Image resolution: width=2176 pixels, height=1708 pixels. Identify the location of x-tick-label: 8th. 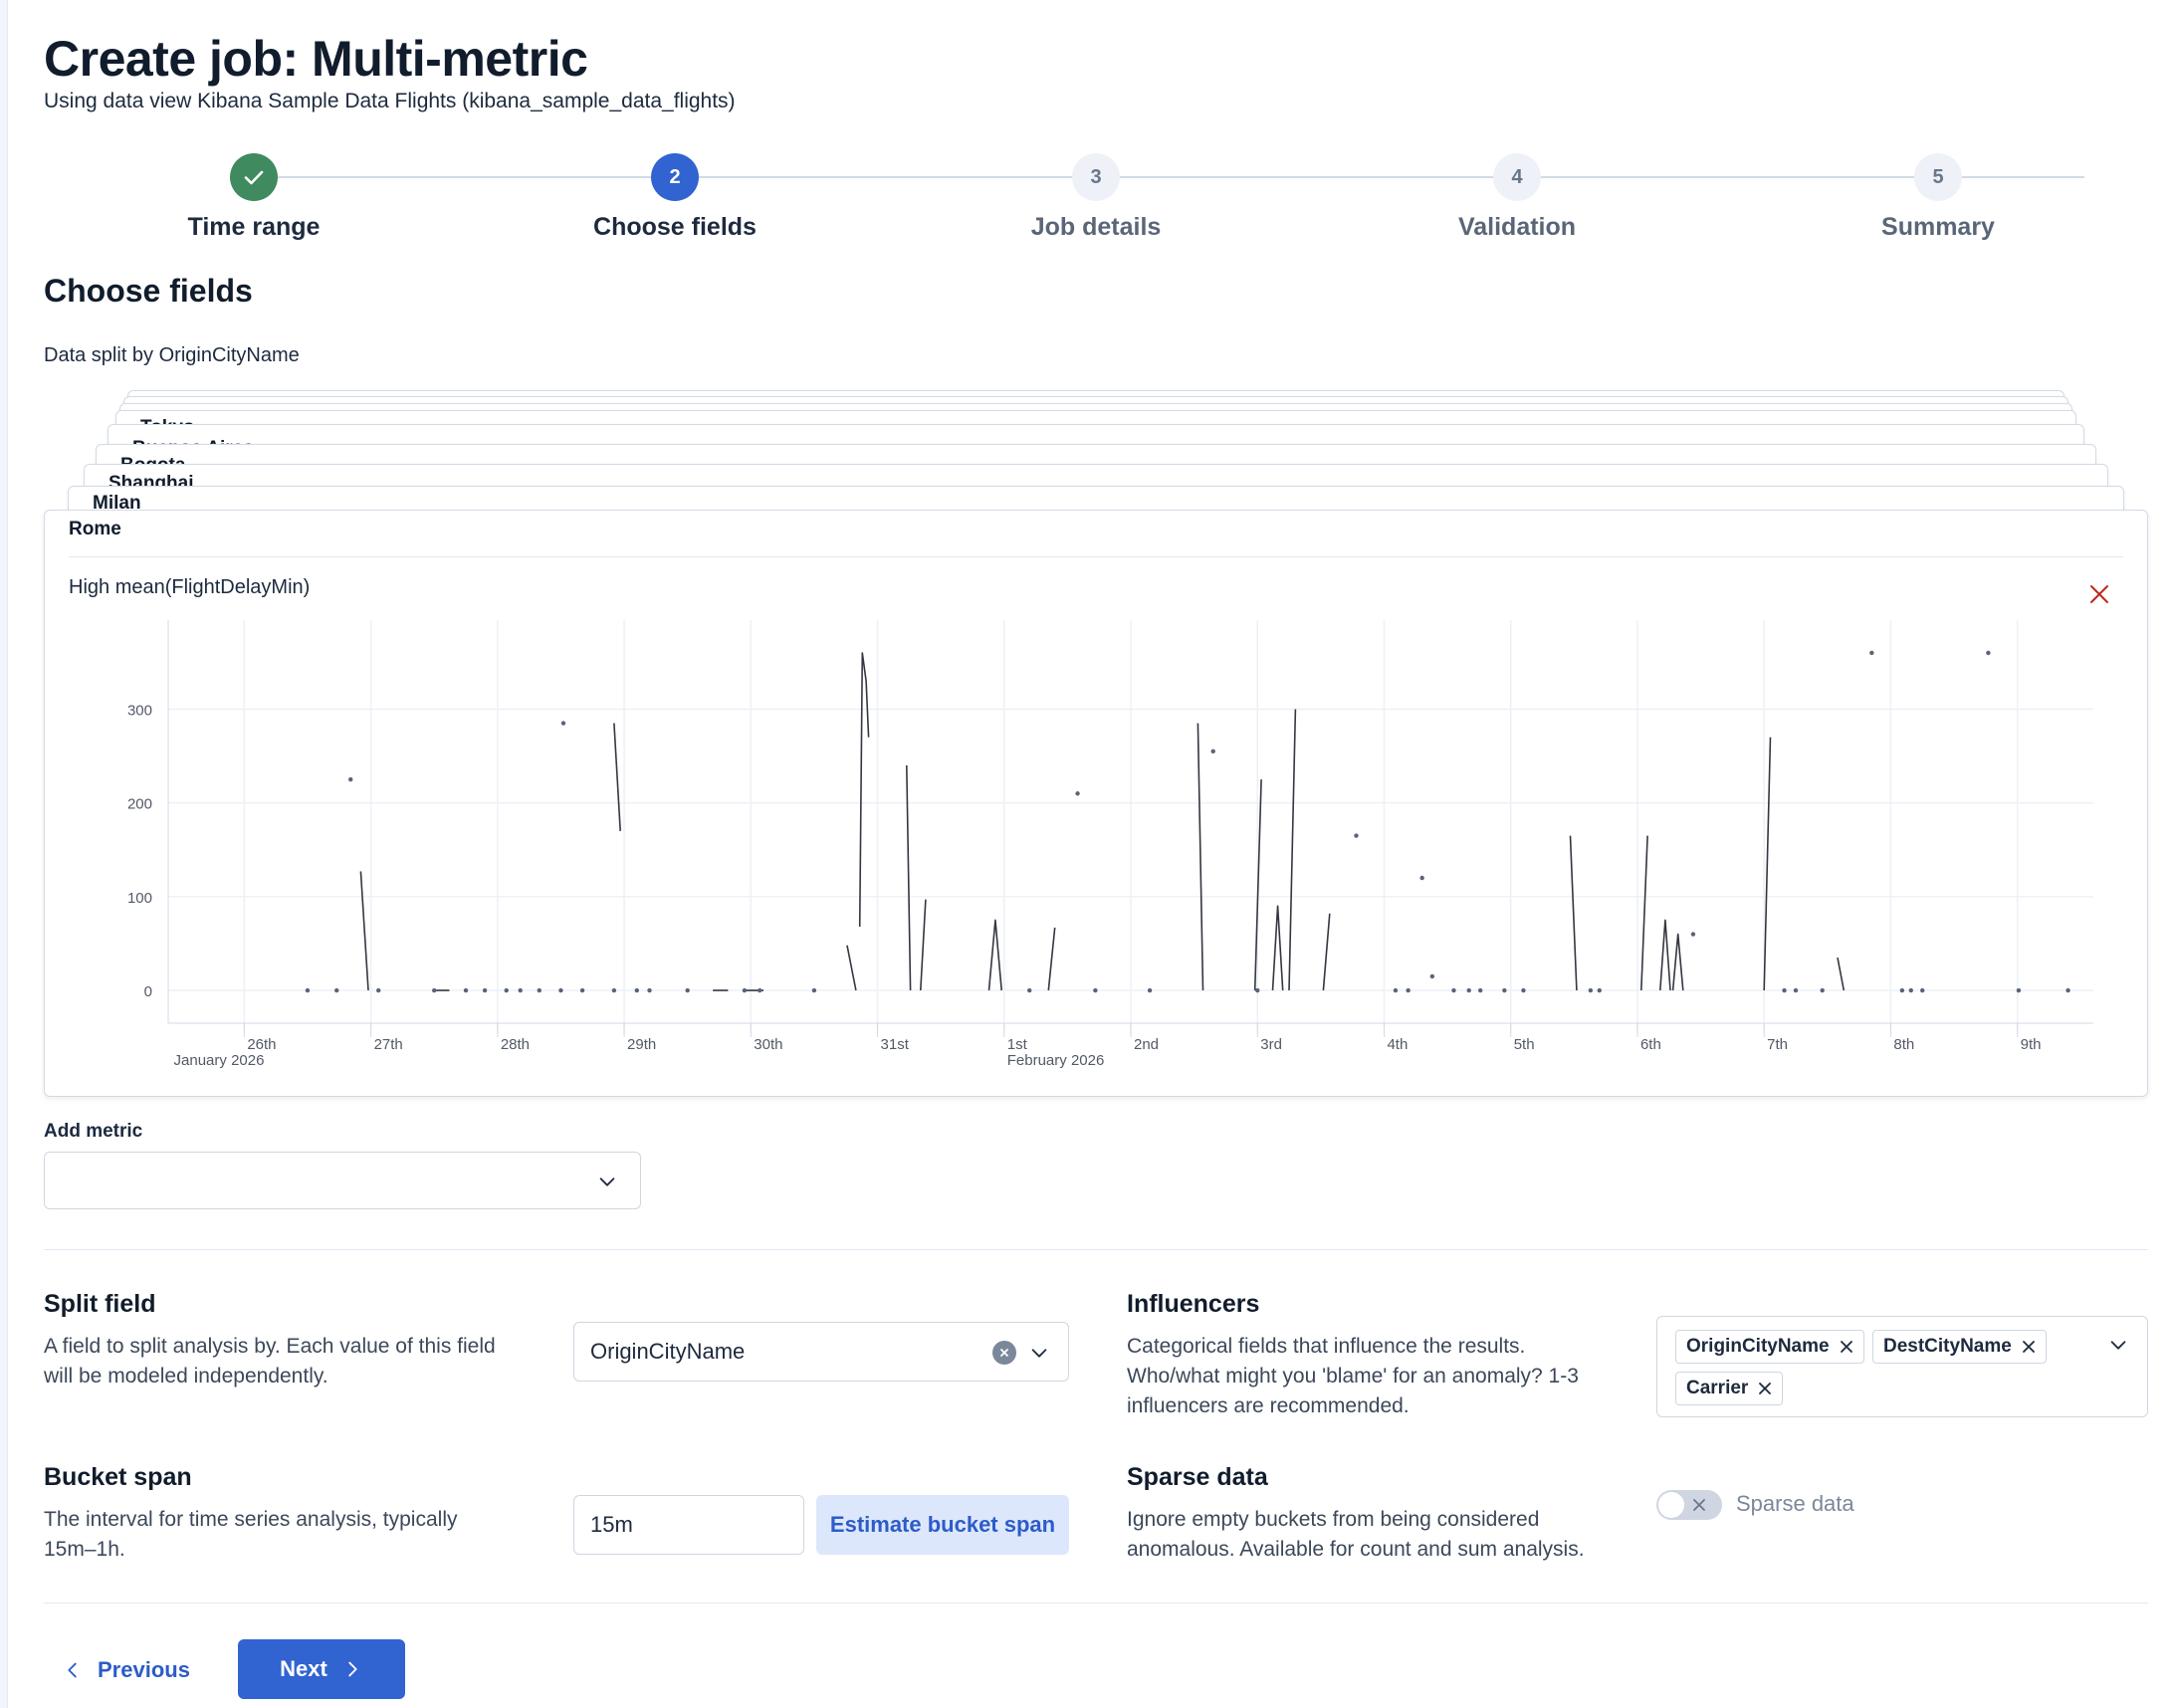
(1904, 1044).